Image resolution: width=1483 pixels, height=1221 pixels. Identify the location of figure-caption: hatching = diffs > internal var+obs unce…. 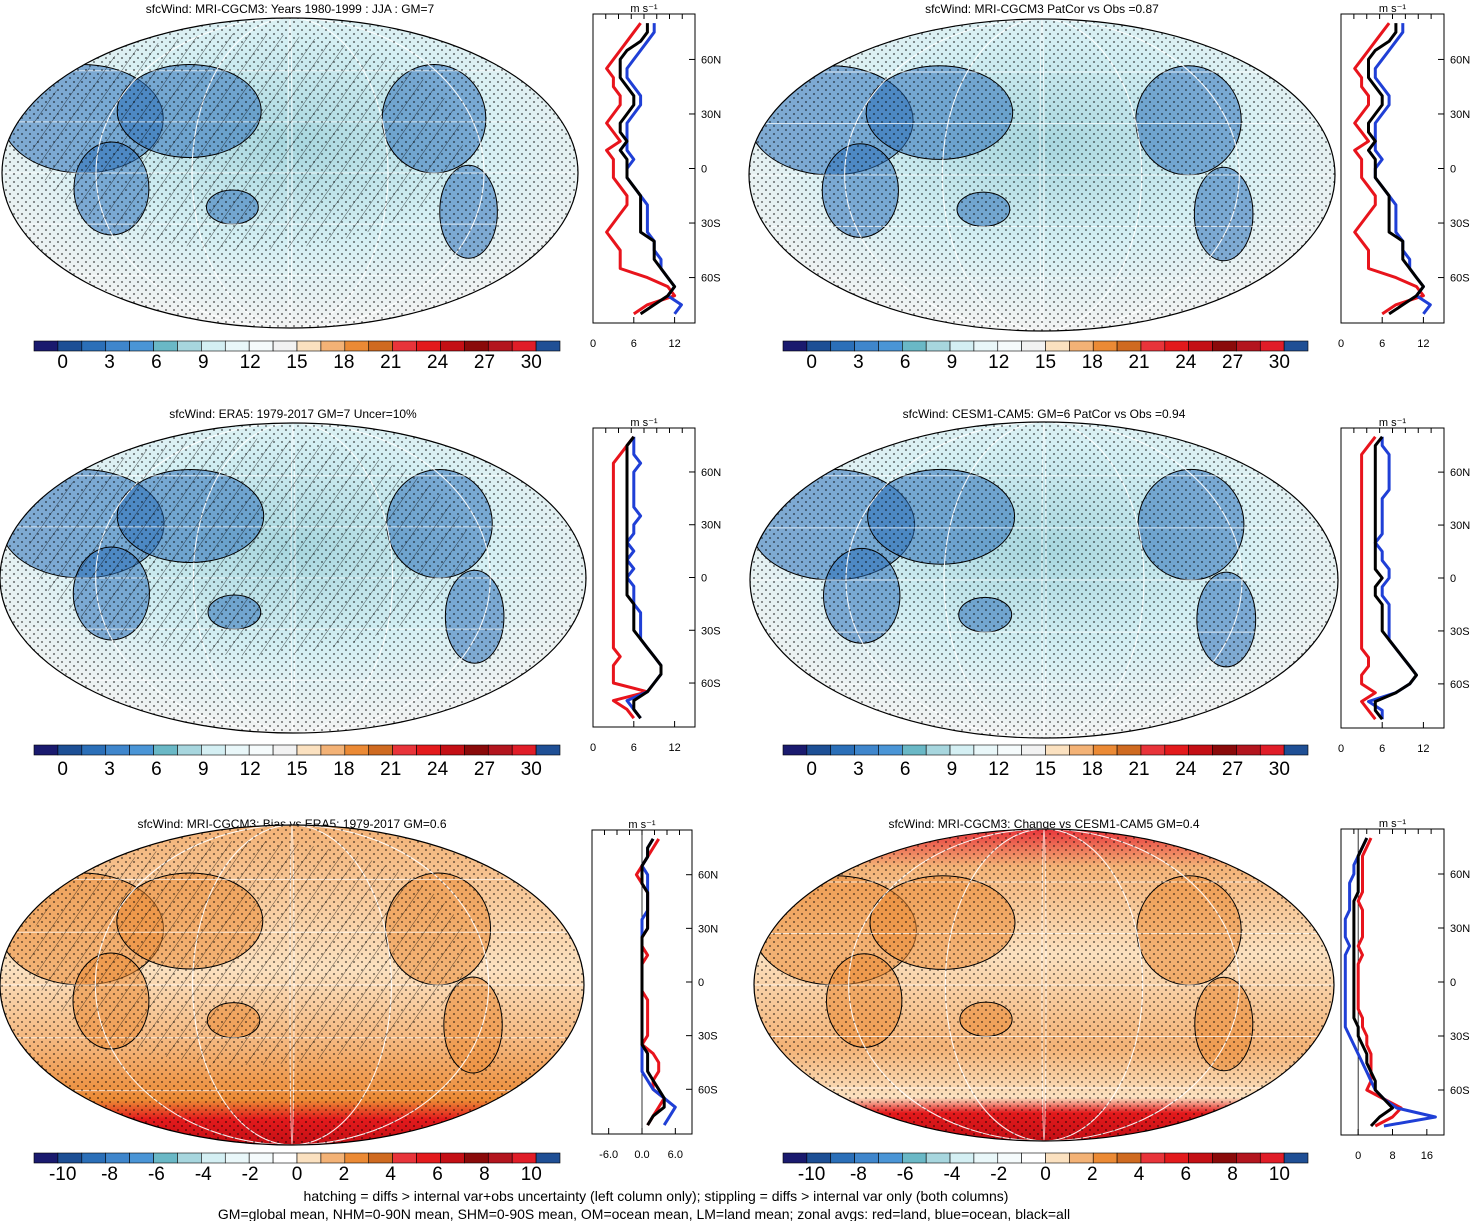
(644, 1204).